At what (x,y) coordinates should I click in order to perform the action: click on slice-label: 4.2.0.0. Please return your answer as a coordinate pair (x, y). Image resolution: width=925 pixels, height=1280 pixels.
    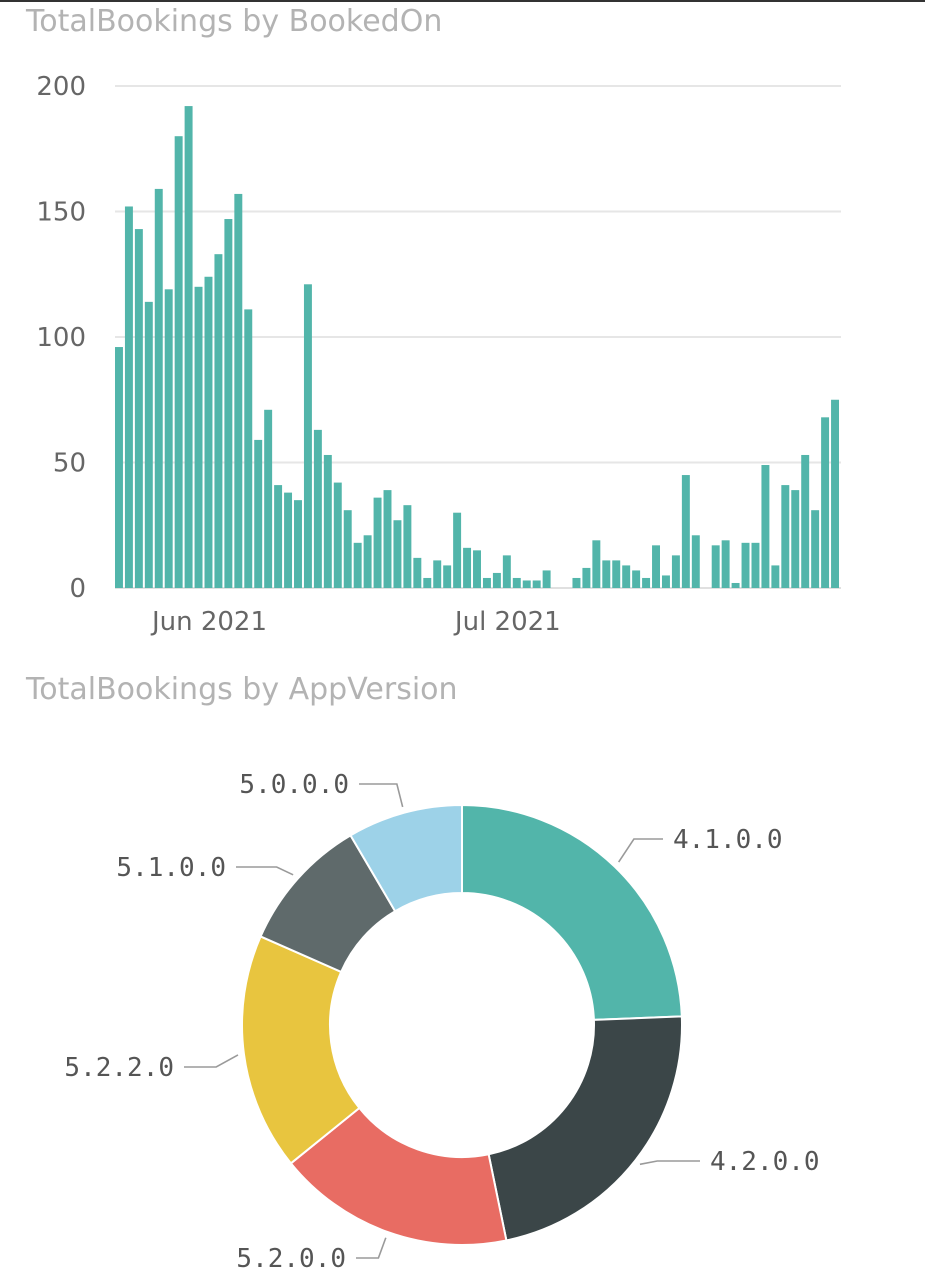
    Looking at the image, I should click on (765, 1162).